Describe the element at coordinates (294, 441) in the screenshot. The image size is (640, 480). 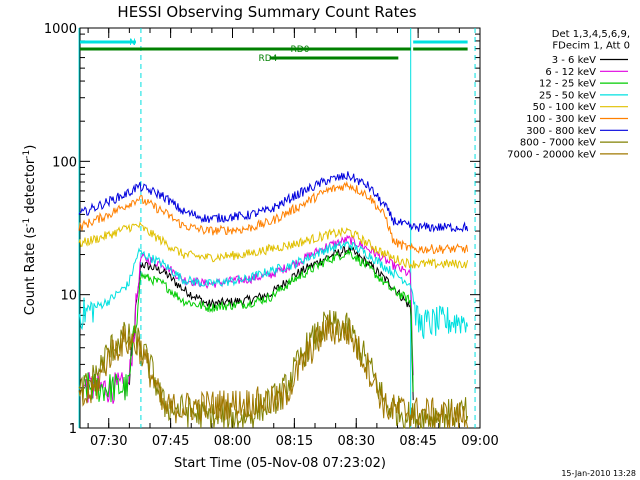
I see `x-tick-label: 08:15` at that location.